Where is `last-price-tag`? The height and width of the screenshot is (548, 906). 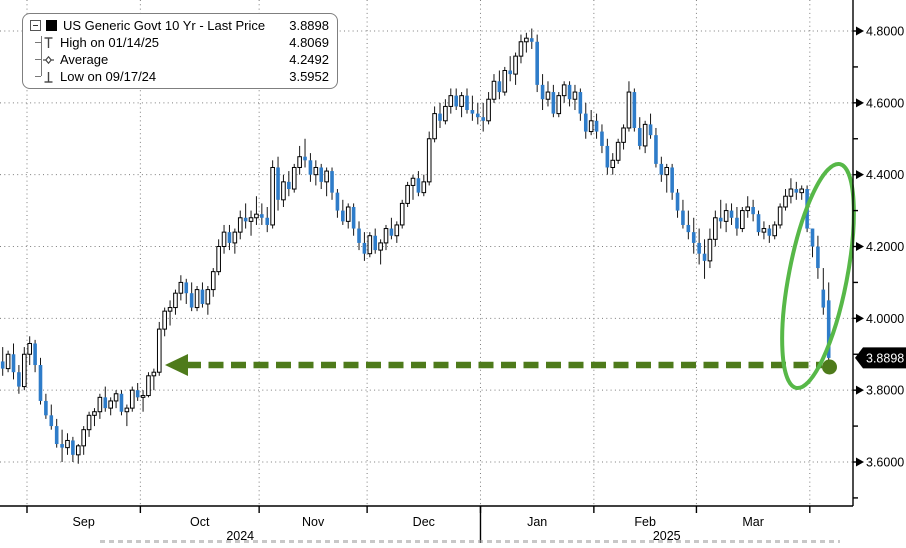
last-price-tag is located at coordinates (880, 358).